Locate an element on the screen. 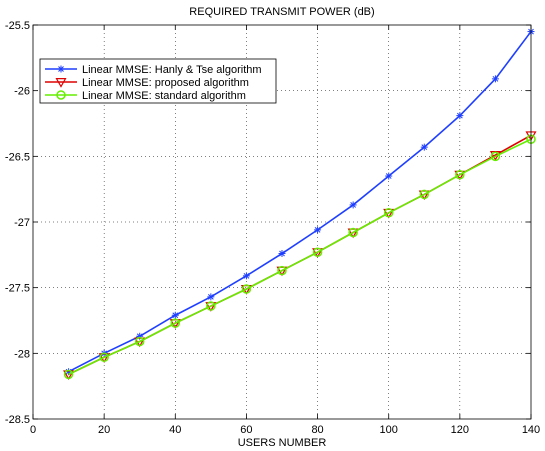 Image resolution: width=545 pixels, height=451 pixels. y-tick-label: -27.5 is located at coordinates (17, 289).